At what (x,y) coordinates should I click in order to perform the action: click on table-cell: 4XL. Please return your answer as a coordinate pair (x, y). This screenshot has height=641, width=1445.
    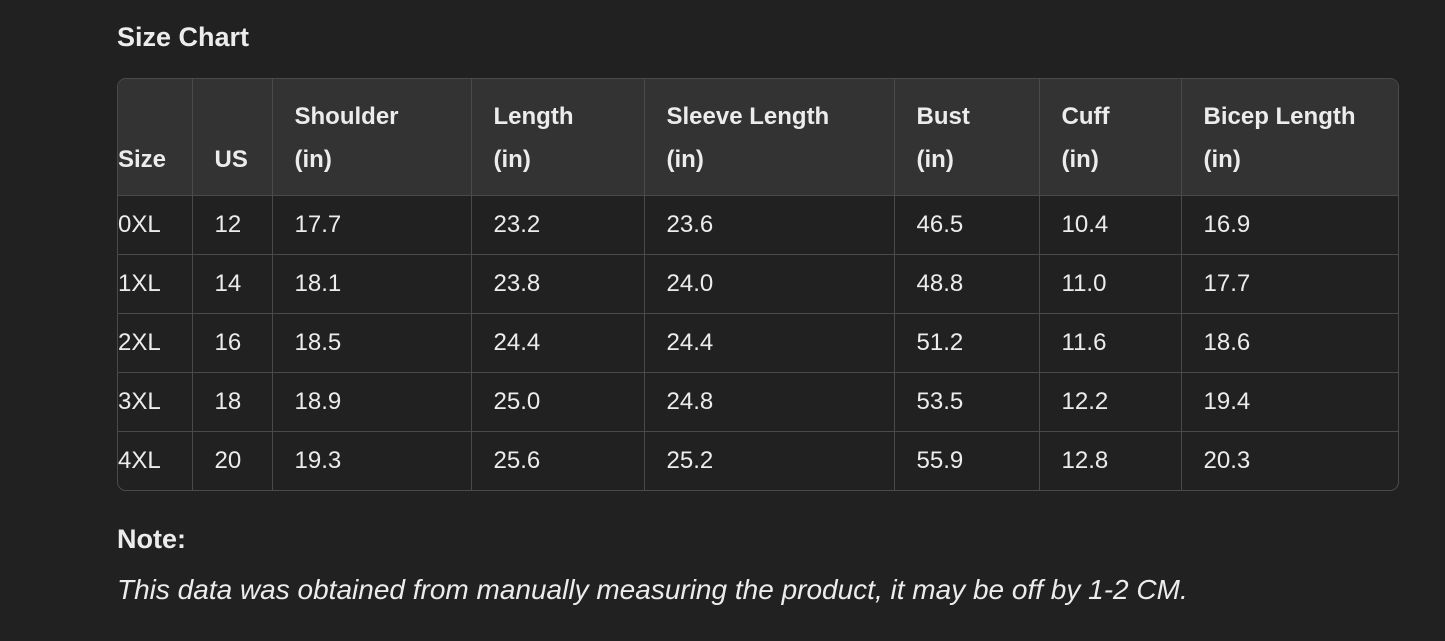
    Looking at the image, I should click on (155, 460).